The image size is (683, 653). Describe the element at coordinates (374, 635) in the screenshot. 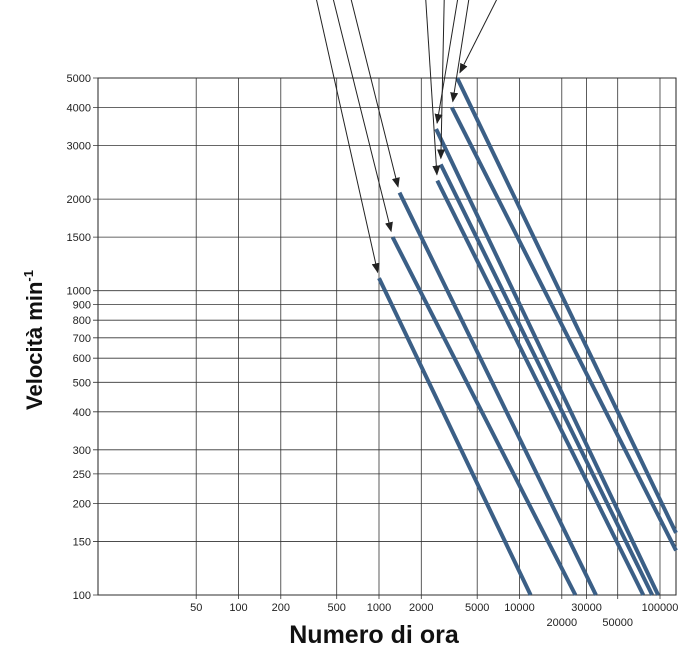

I see `x-axis-title: Numero di ora` at that location.